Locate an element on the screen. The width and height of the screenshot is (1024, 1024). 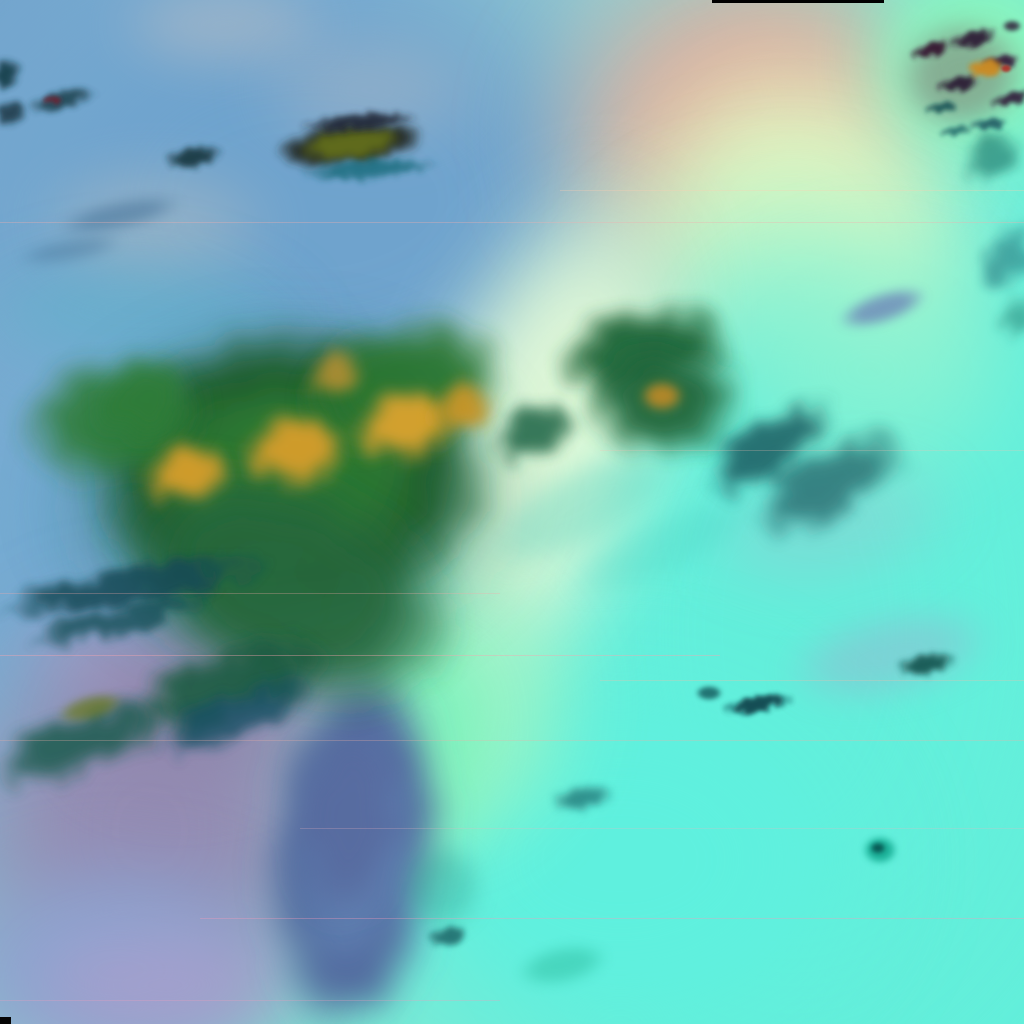
pink-tint-bottom-left is located at coordinates (165, 972).